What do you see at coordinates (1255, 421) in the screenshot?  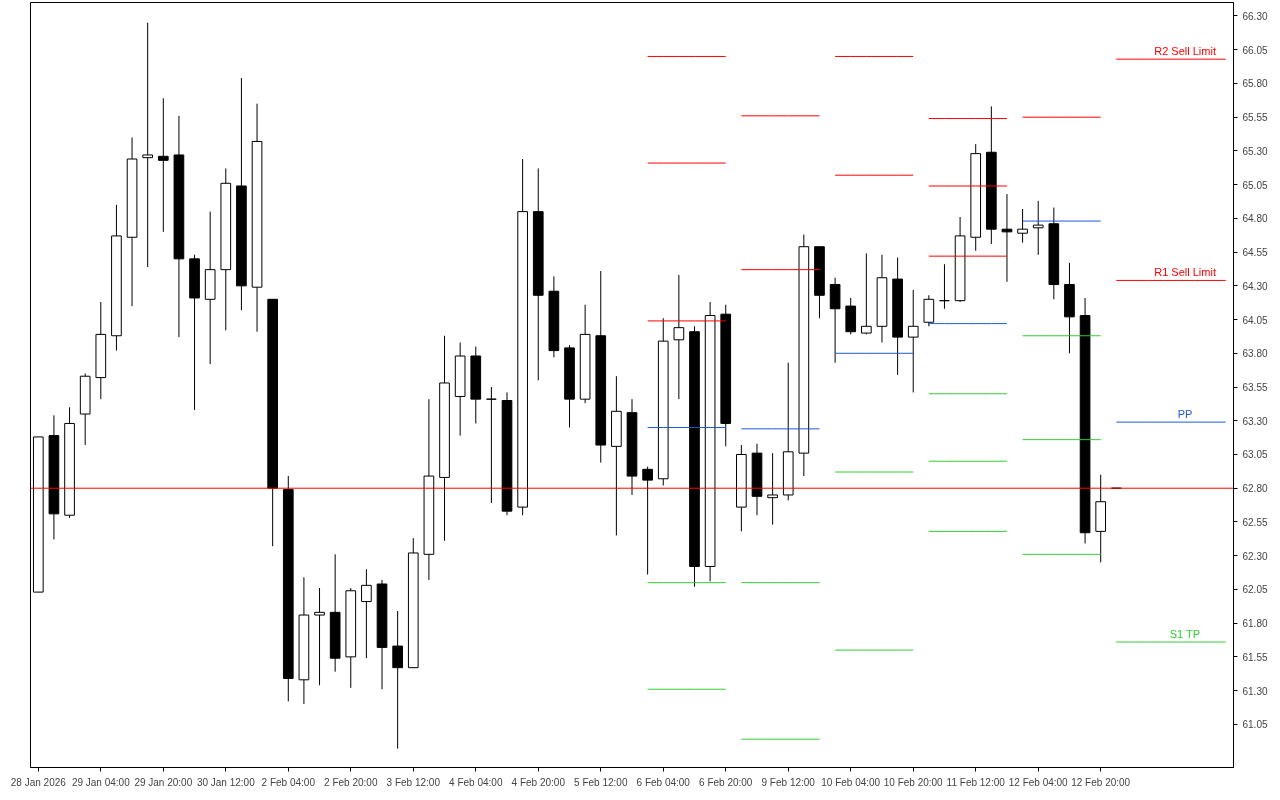 I see `y-tick-label: 63.30` at bounding box center [1255, 421].